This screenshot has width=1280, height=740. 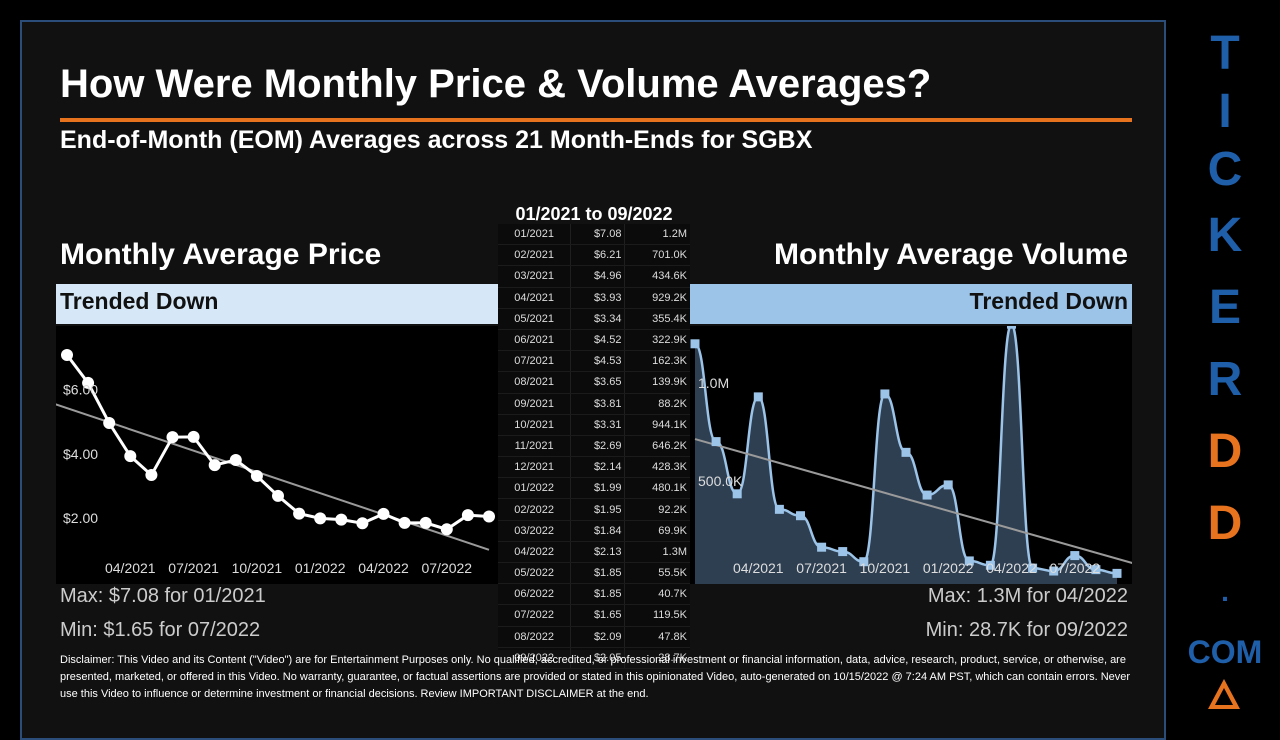 I want to click on table-row: 05/2022 $1.85 55.5K, so click(x=594, y=573).